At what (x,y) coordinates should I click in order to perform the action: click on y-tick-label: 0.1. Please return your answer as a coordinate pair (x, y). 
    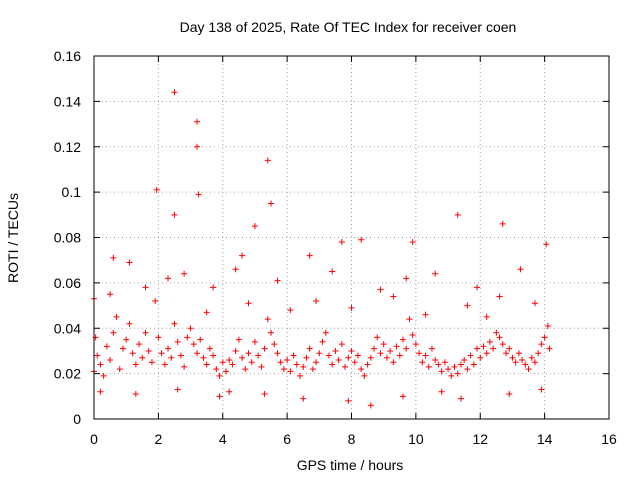
    Looking at the image, I should click on (72, 192).